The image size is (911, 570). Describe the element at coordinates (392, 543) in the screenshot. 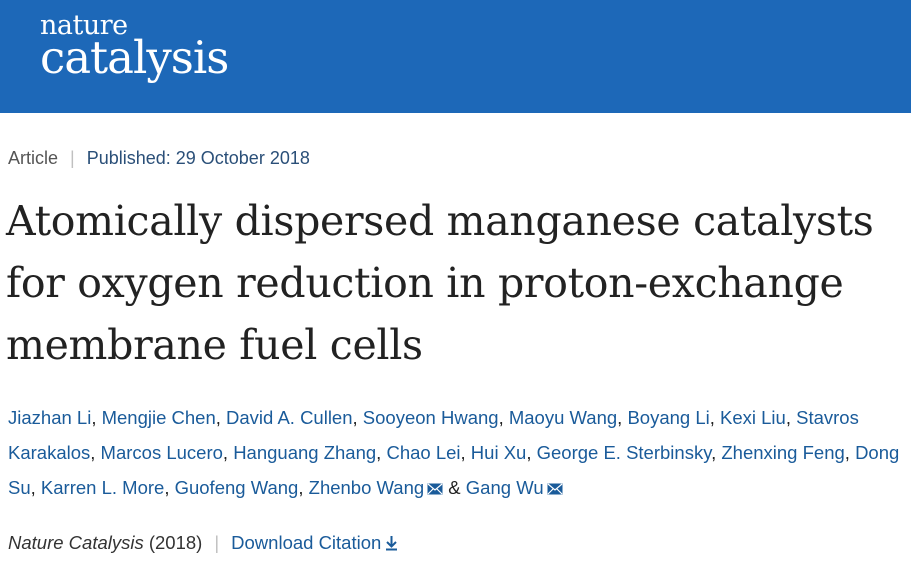

I see `download-arrow-icon` at that location.